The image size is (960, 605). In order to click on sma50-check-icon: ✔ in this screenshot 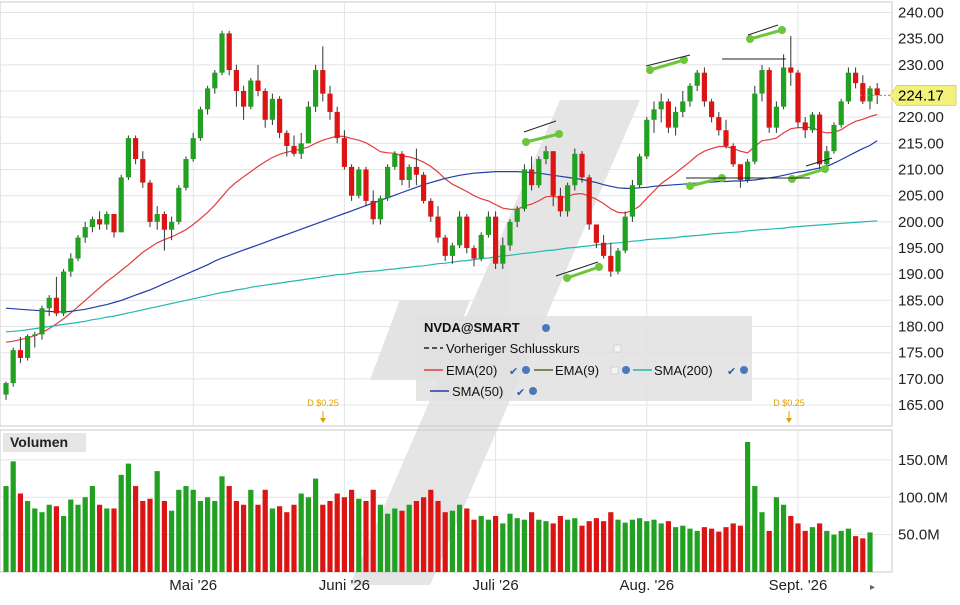, I will do `click(520, 393)`.